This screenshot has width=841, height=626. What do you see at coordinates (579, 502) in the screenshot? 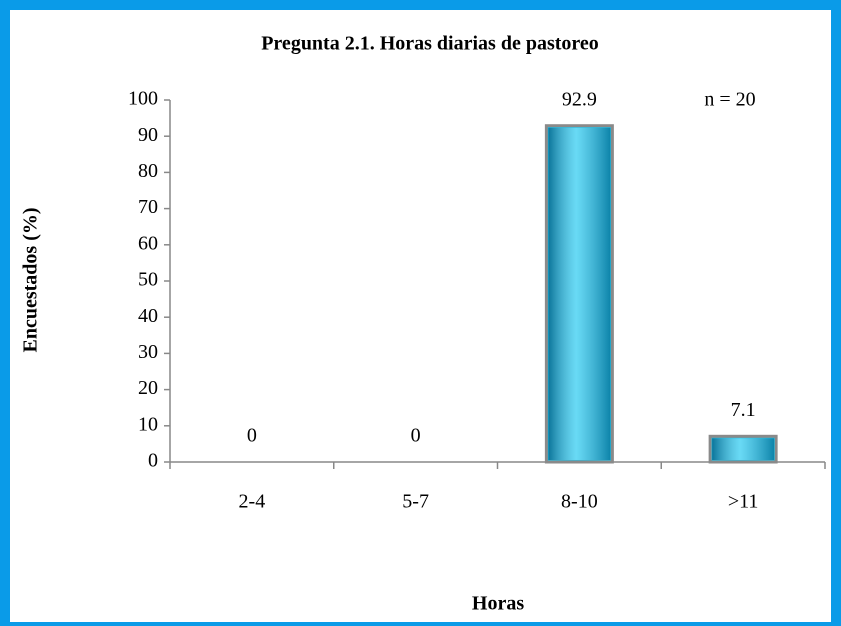
I see `x-tick-label: 8-10` at bounding box center [579, 502].